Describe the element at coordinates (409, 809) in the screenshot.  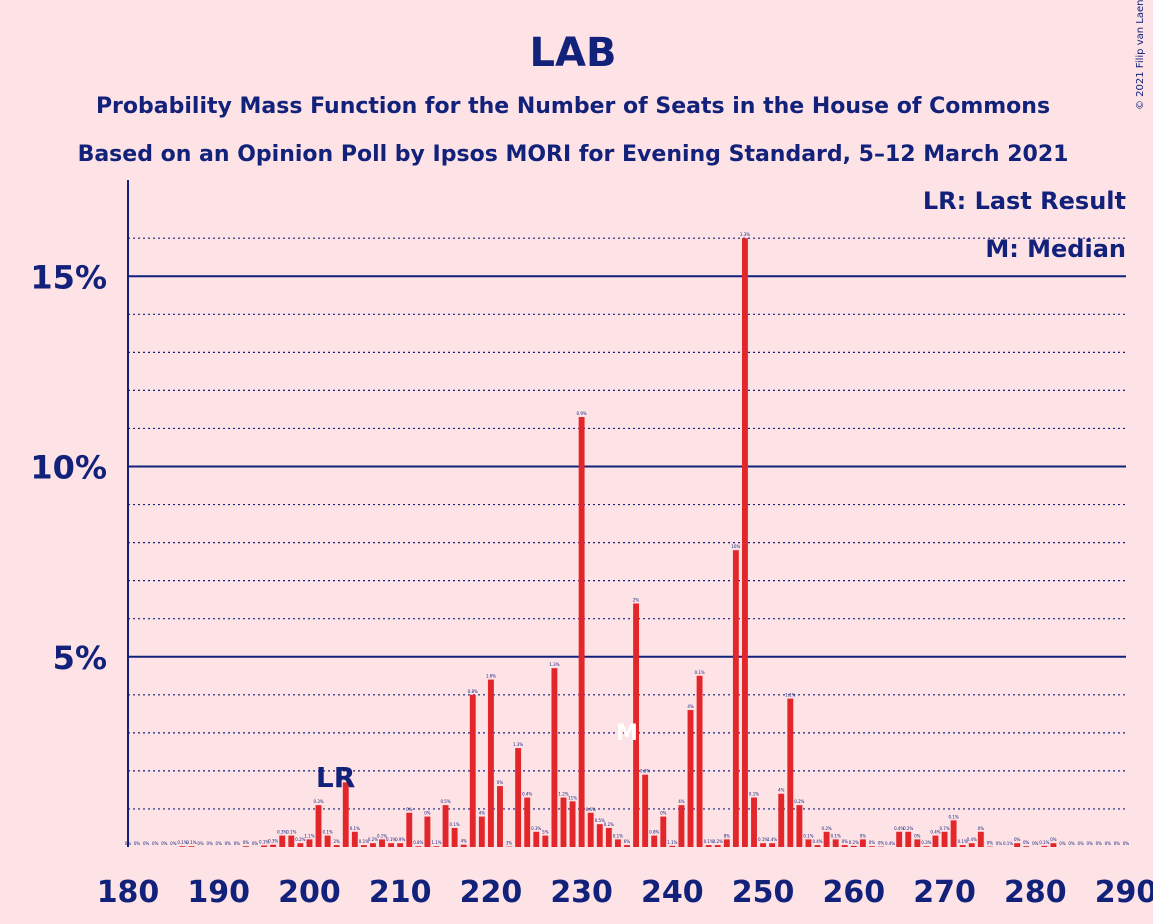
I see `bar-label-seat-211: 0%` at that location.